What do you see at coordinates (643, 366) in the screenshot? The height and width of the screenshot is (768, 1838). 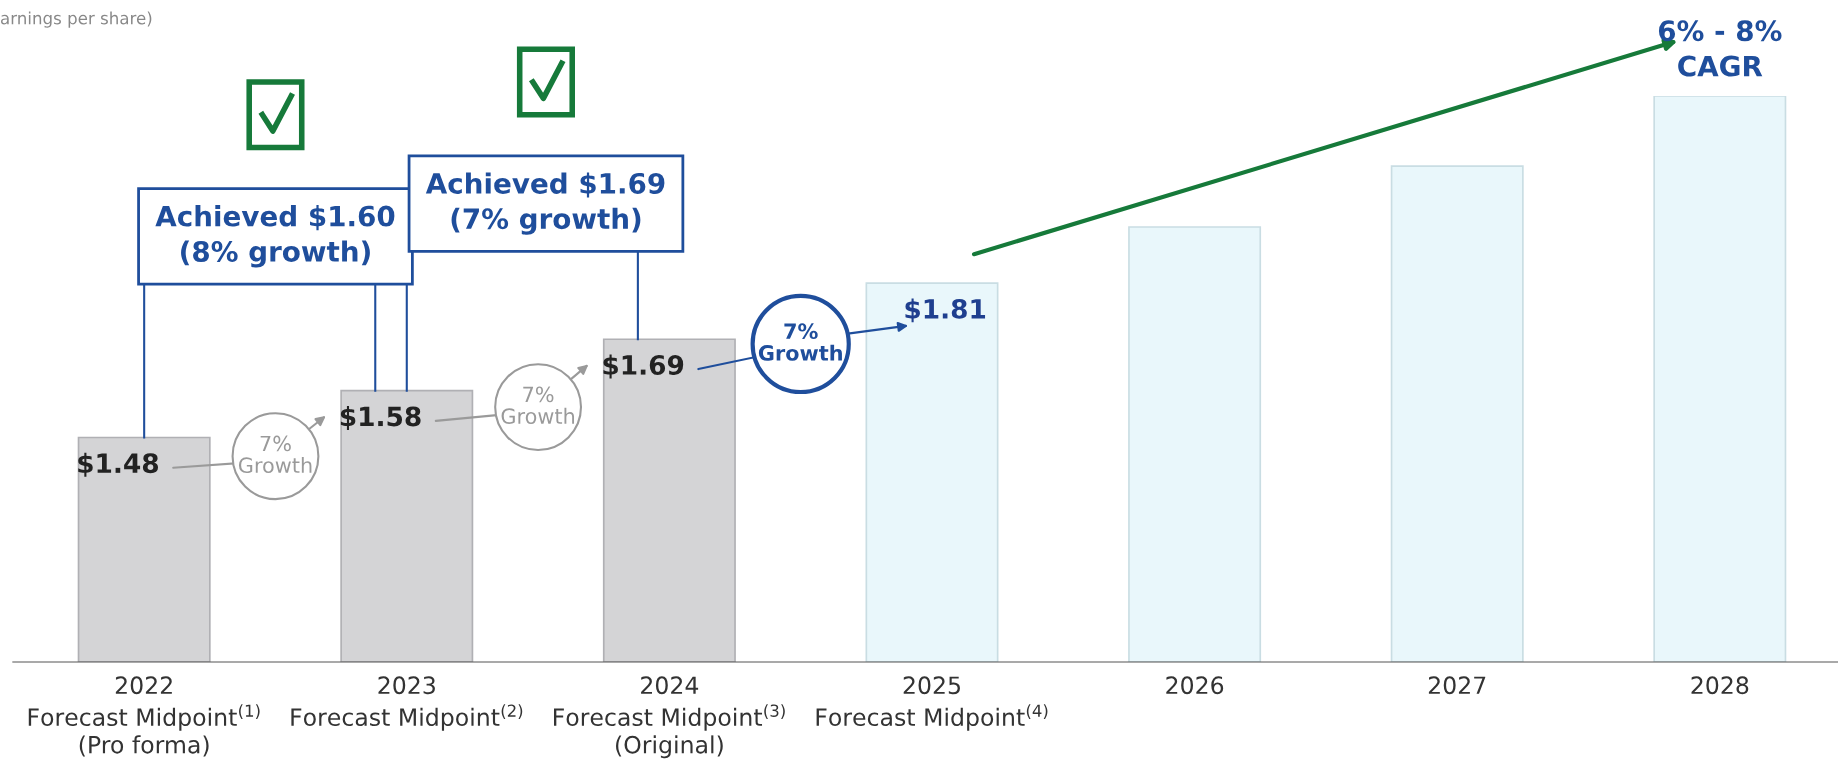 I see `data-label: $1.69` at bounding box center [643, 366].